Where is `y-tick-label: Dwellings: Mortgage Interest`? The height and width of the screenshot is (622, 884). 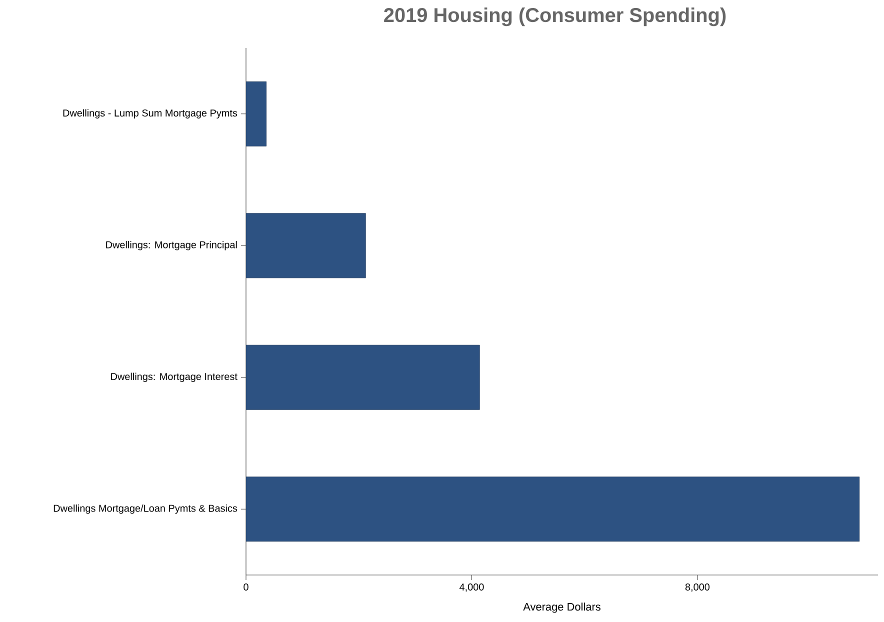
y-tick-label: Dwellings: Mortgage Interest is located at coordinates (174, 377).